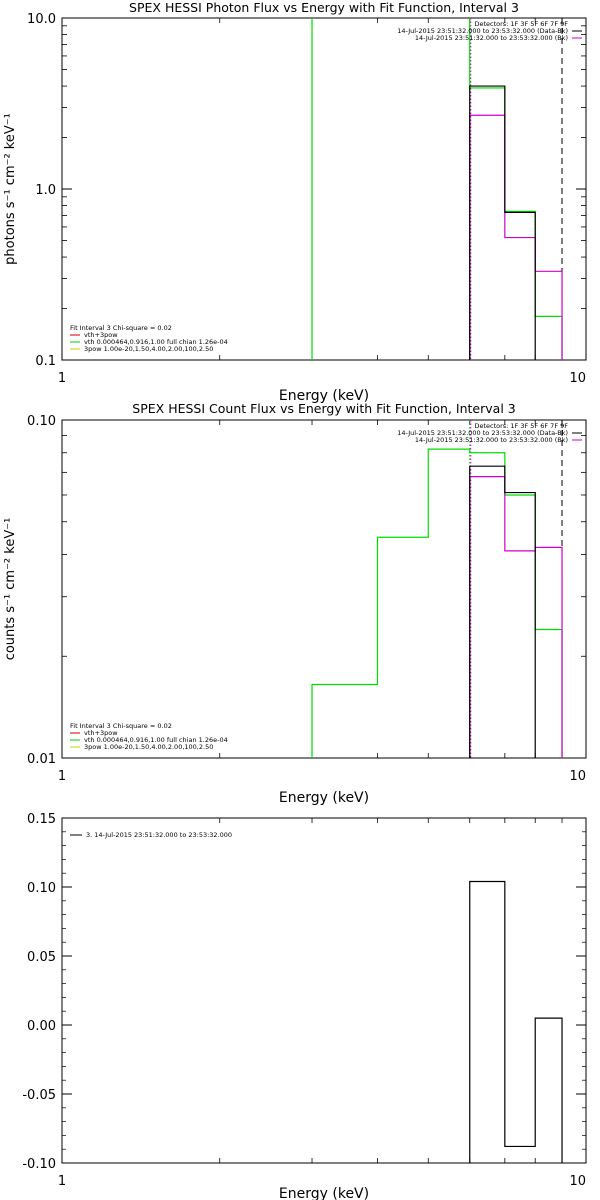 The width and height of the screenshot is (600, 1200). I want to click on y-axis-label: photons s⁻¹ cm⁻² keV⁻¹, so click(10, 189).